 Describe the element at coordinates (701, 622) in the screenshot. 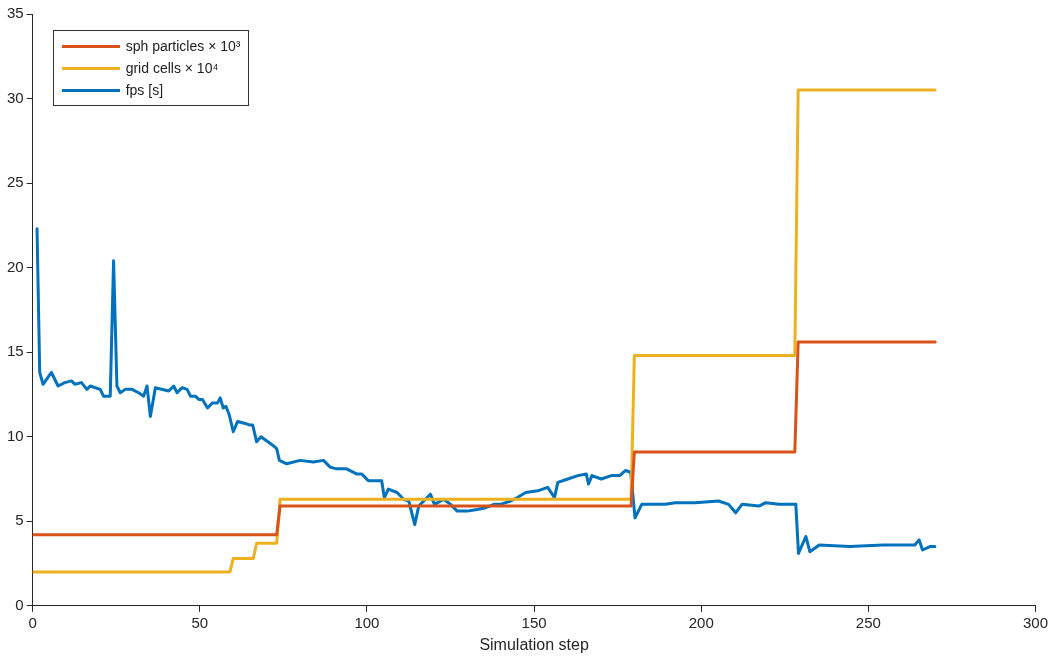

I see `x-tick-label: 200` at that location.